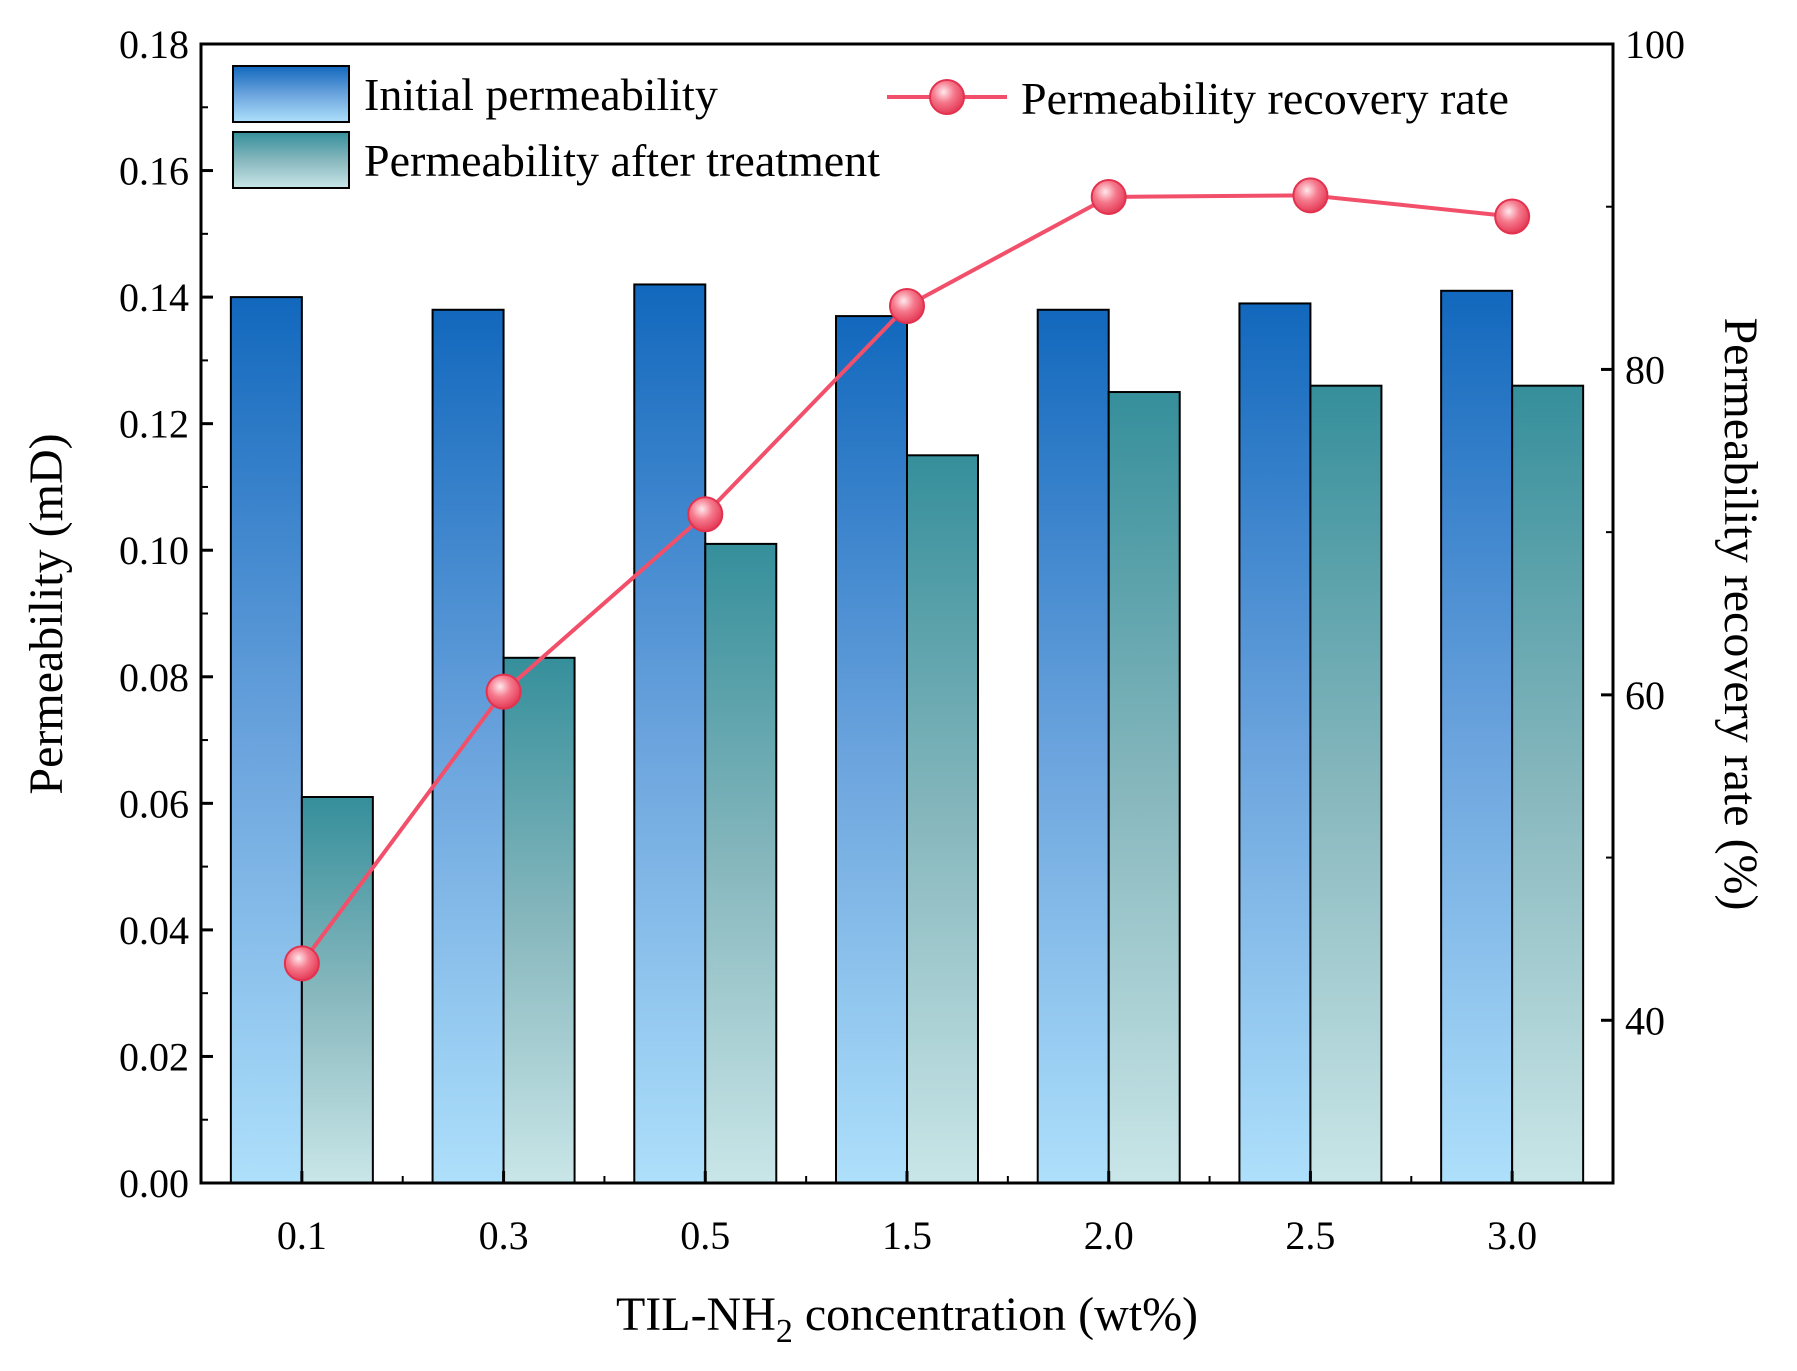  Describe the element at coordinates (1740, 613) in the screenshot. I see `y2-axis-title: Permeability recovery rate (%)` at that location.